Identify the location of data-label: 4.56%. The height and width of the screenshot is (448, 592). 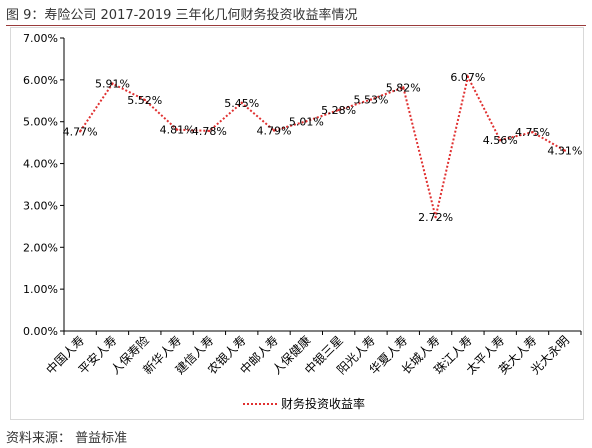
(500, 140).